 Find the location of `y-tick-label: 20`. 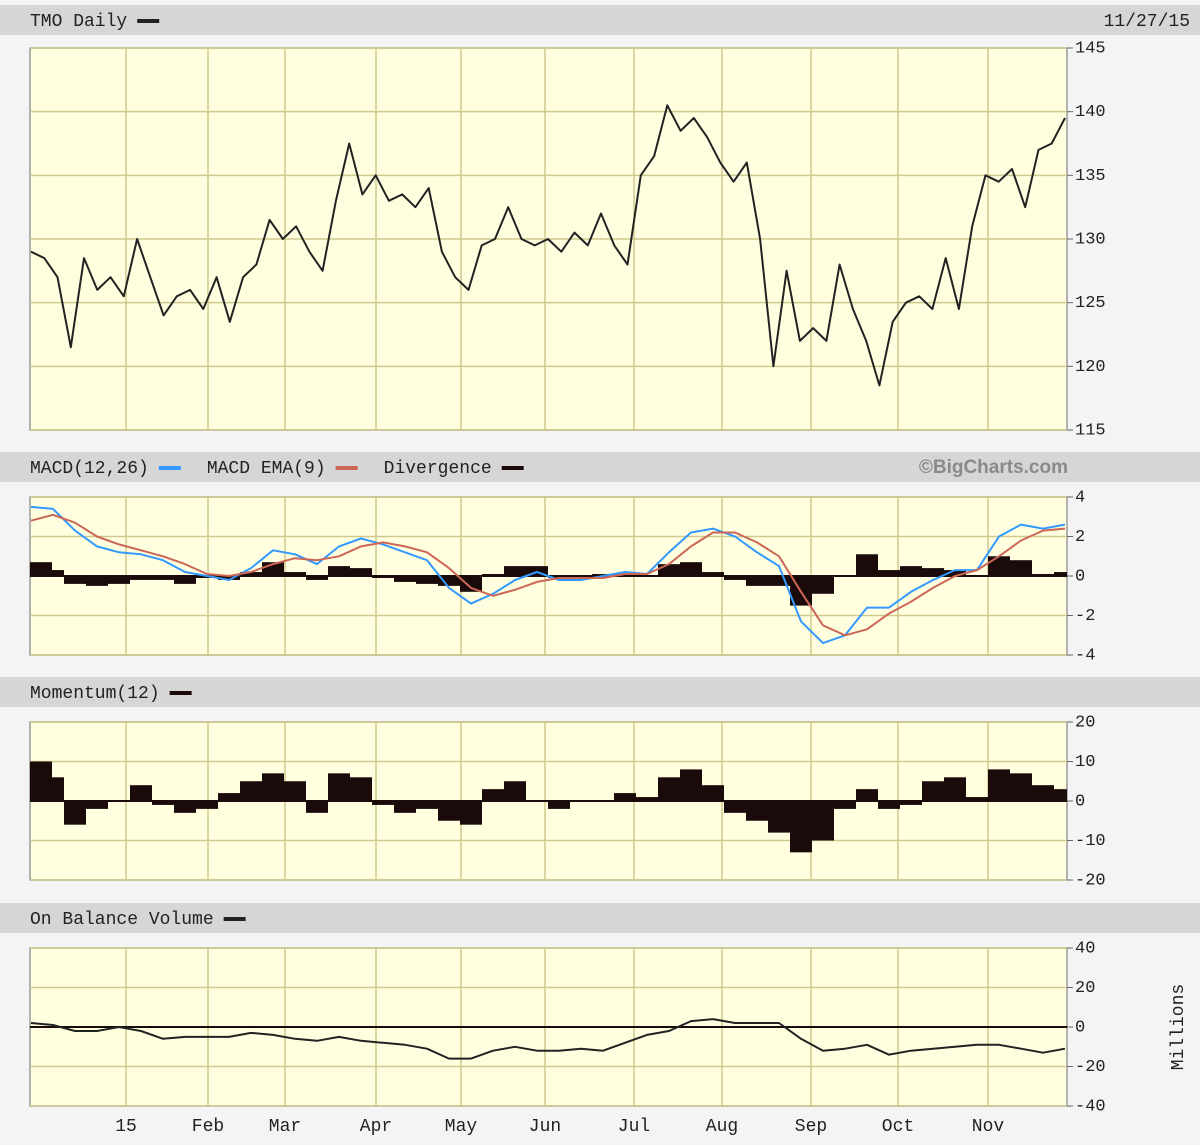

y-tick-label: 20 is located at coordinates (1085, 988).